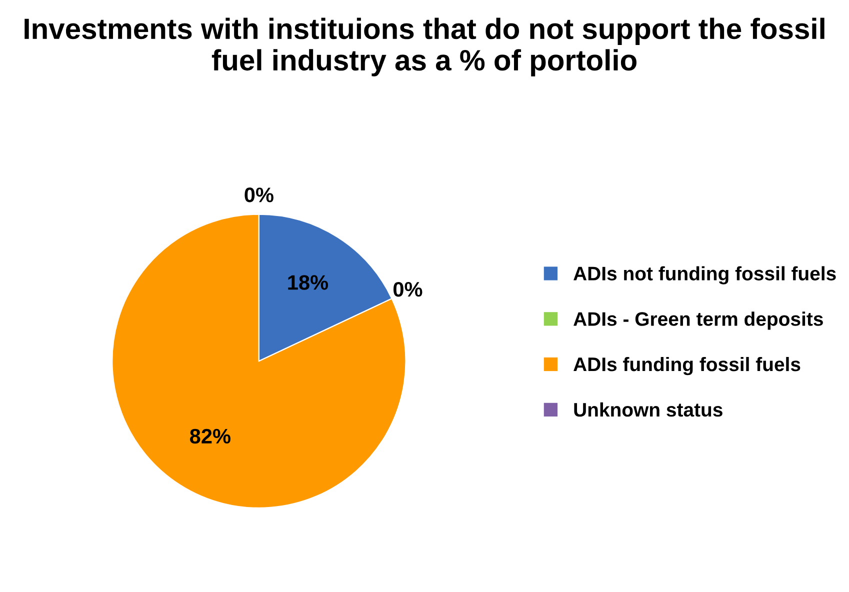  What do you see at coordinates (698, 321) in the screenshot?
I see `legend-label: ADIs - Green term deposits` at bounding box center [698, 321].